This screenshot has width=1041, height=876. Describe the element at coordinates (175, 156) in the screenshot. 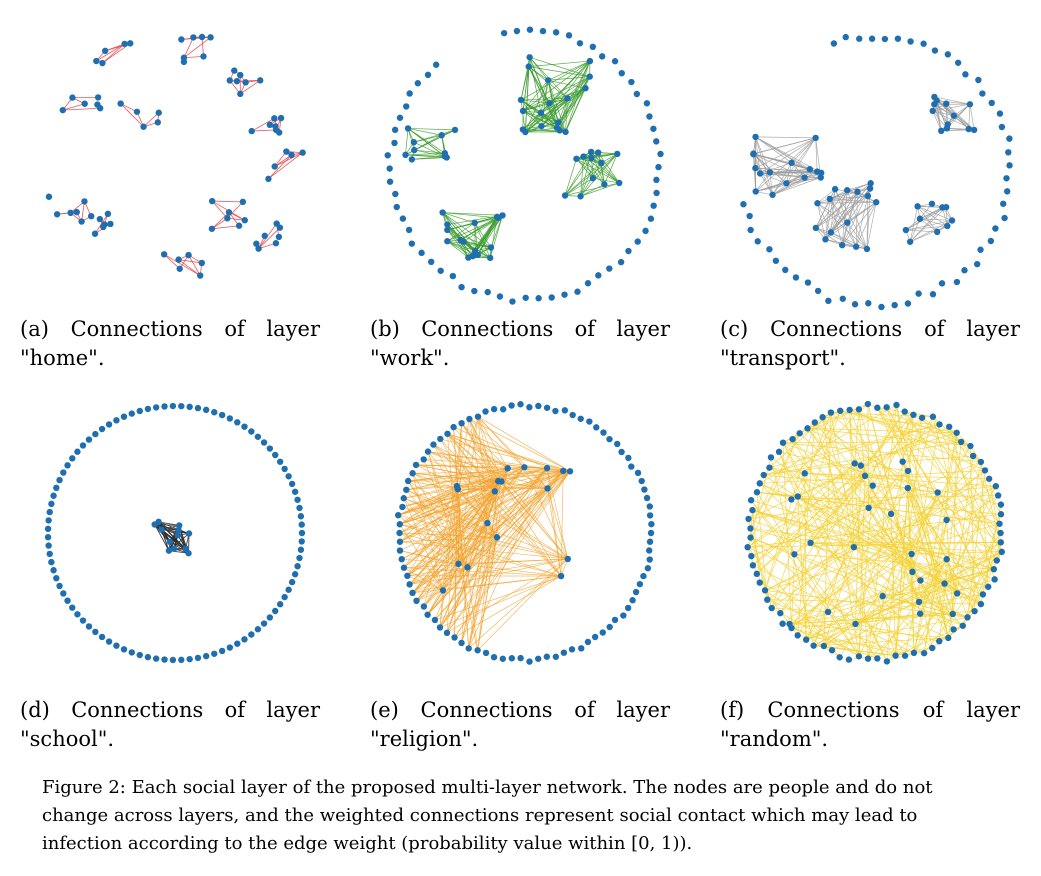

I see `network-home` at that location.